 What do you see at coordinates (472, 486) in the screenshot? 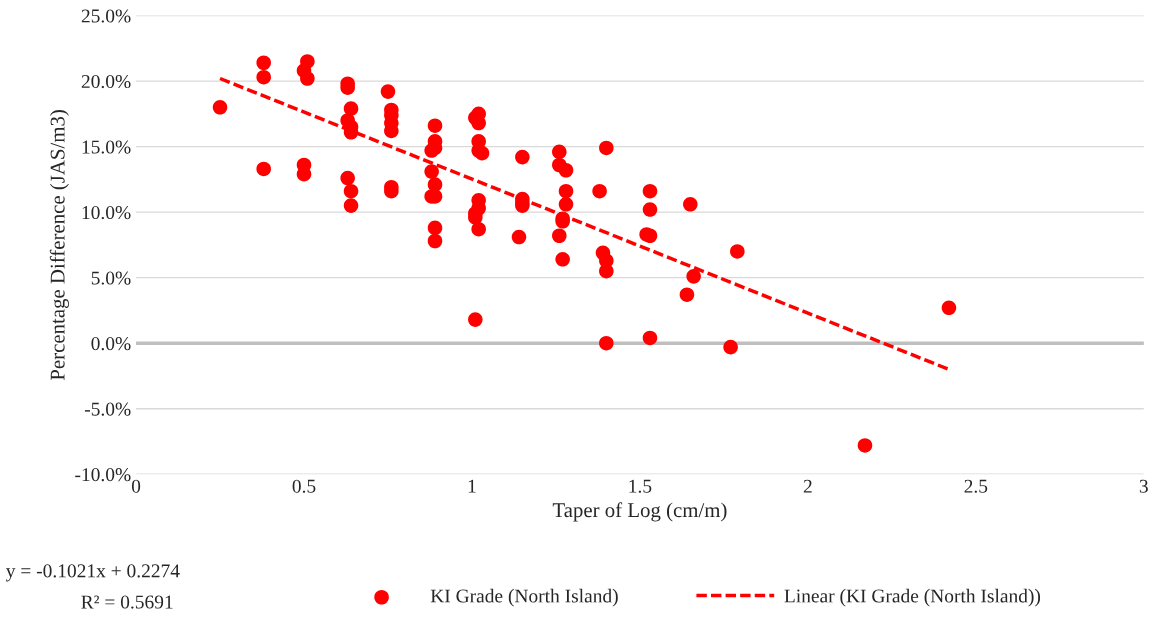
I see `x-tick-label: 1` at bounding box center [472, 486].